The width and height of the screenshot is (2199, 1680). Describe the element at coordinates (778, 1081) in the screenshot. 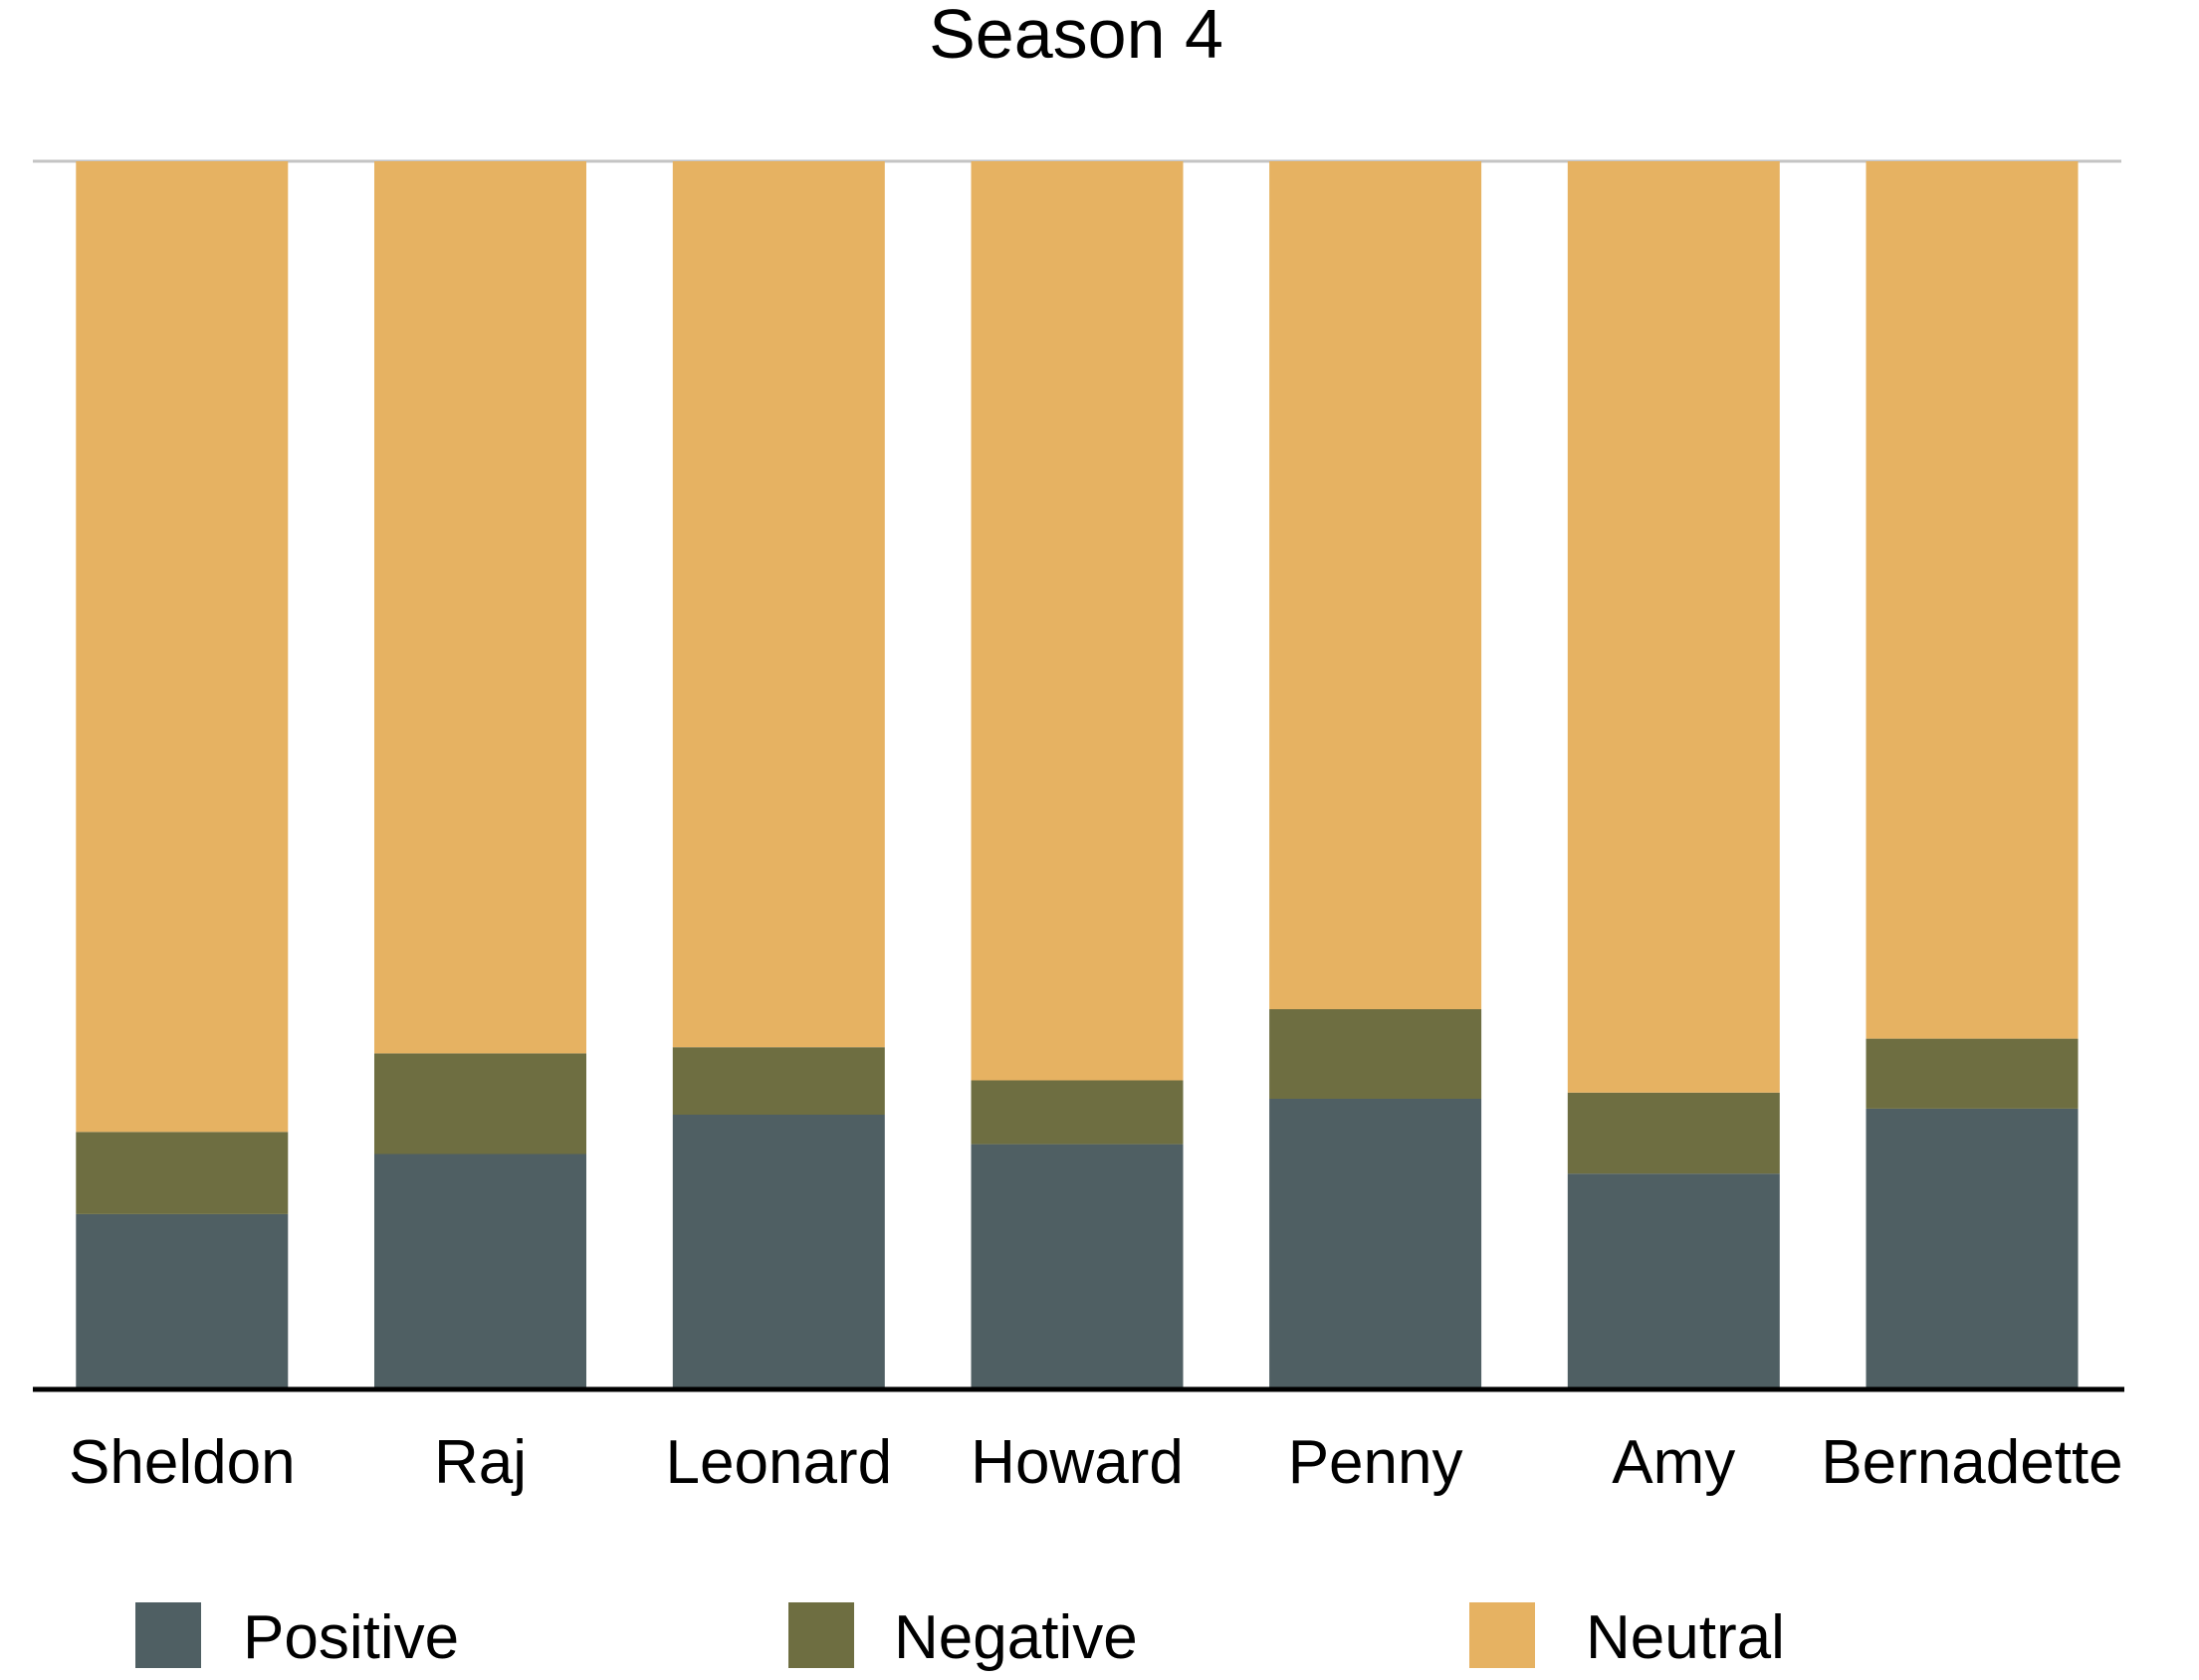

I see `bar-leonard-negative` at that location.